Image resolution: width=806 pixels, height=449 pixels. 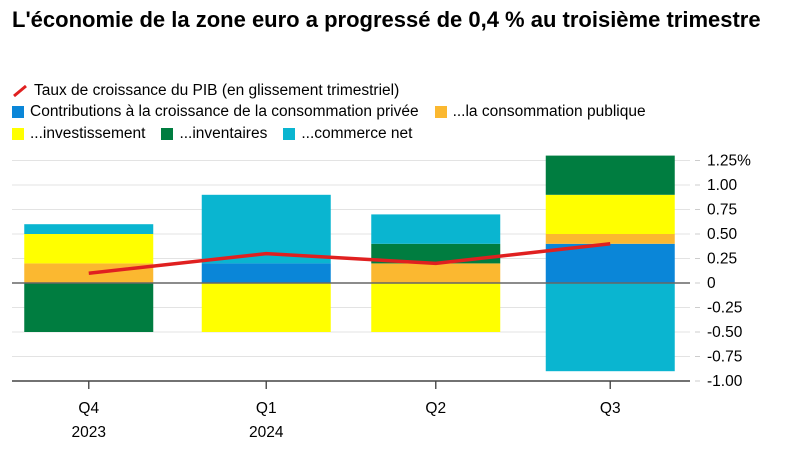 What do you see at coordinates (722, 259) in the screenshot?
I see `y-tick-label: 0.25` at bounding box center [722, 259].